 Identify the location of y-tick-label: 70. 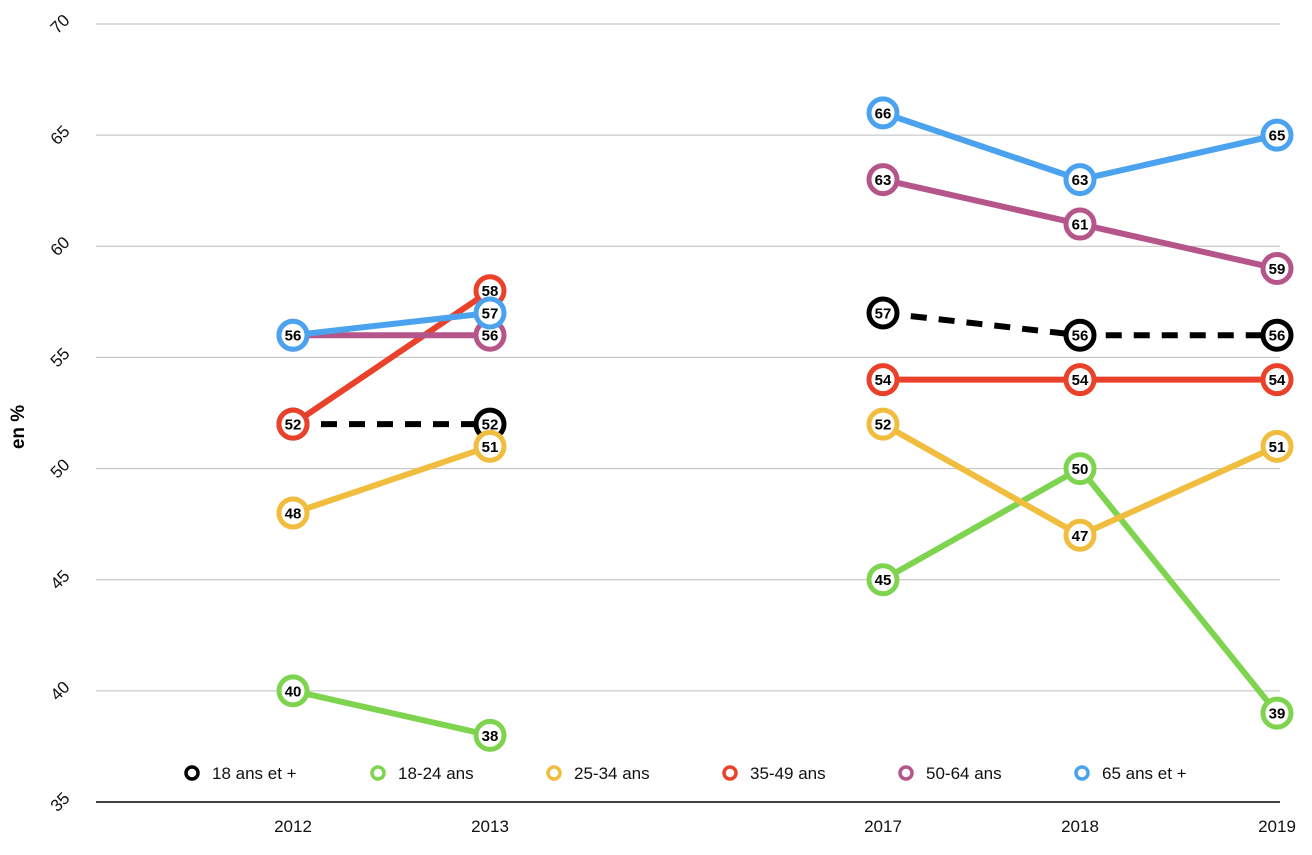
(60, 24).